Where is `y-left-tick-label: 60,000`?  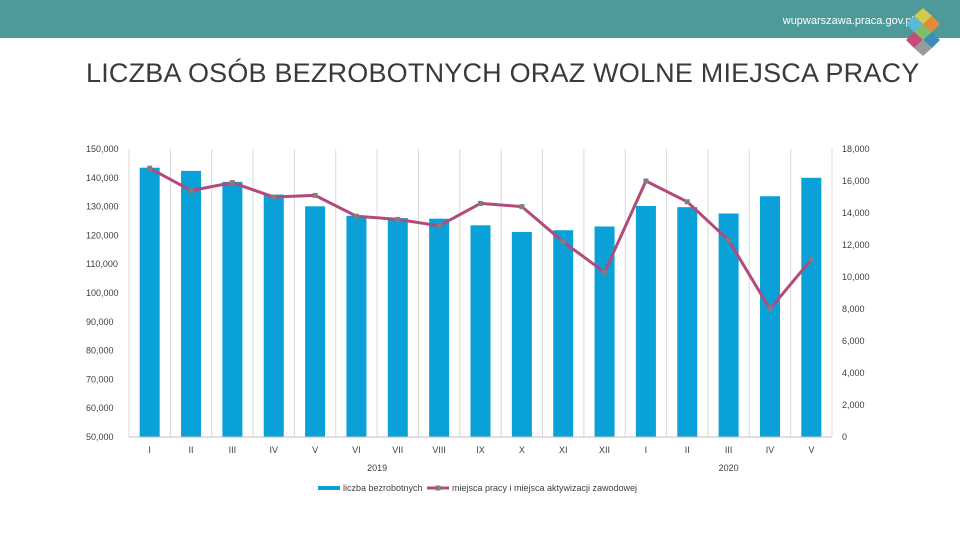
y-left-tick-label: 60,000 is located at coordinates (100, 408).